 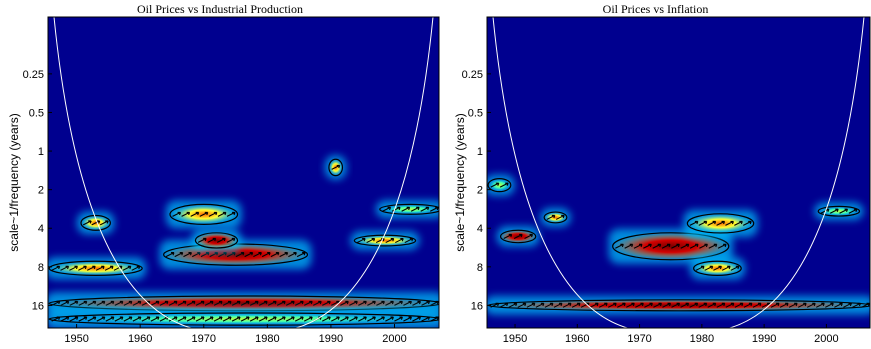 I want to click on y-tick-label: 2, so click(x=41, y=191).